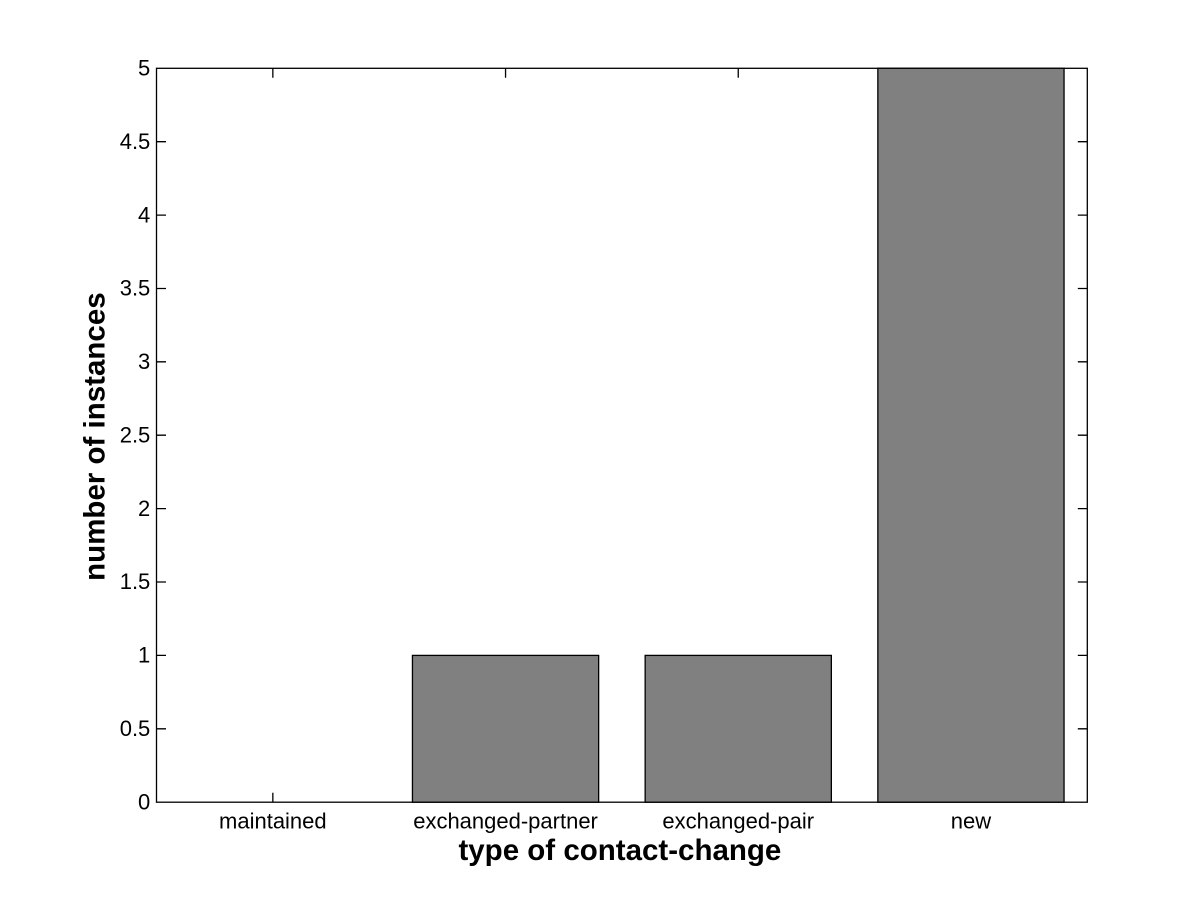 The height and width of the screenshot is (901, 1201). I want to click on svg-text: 0.5, so click(135, 728).